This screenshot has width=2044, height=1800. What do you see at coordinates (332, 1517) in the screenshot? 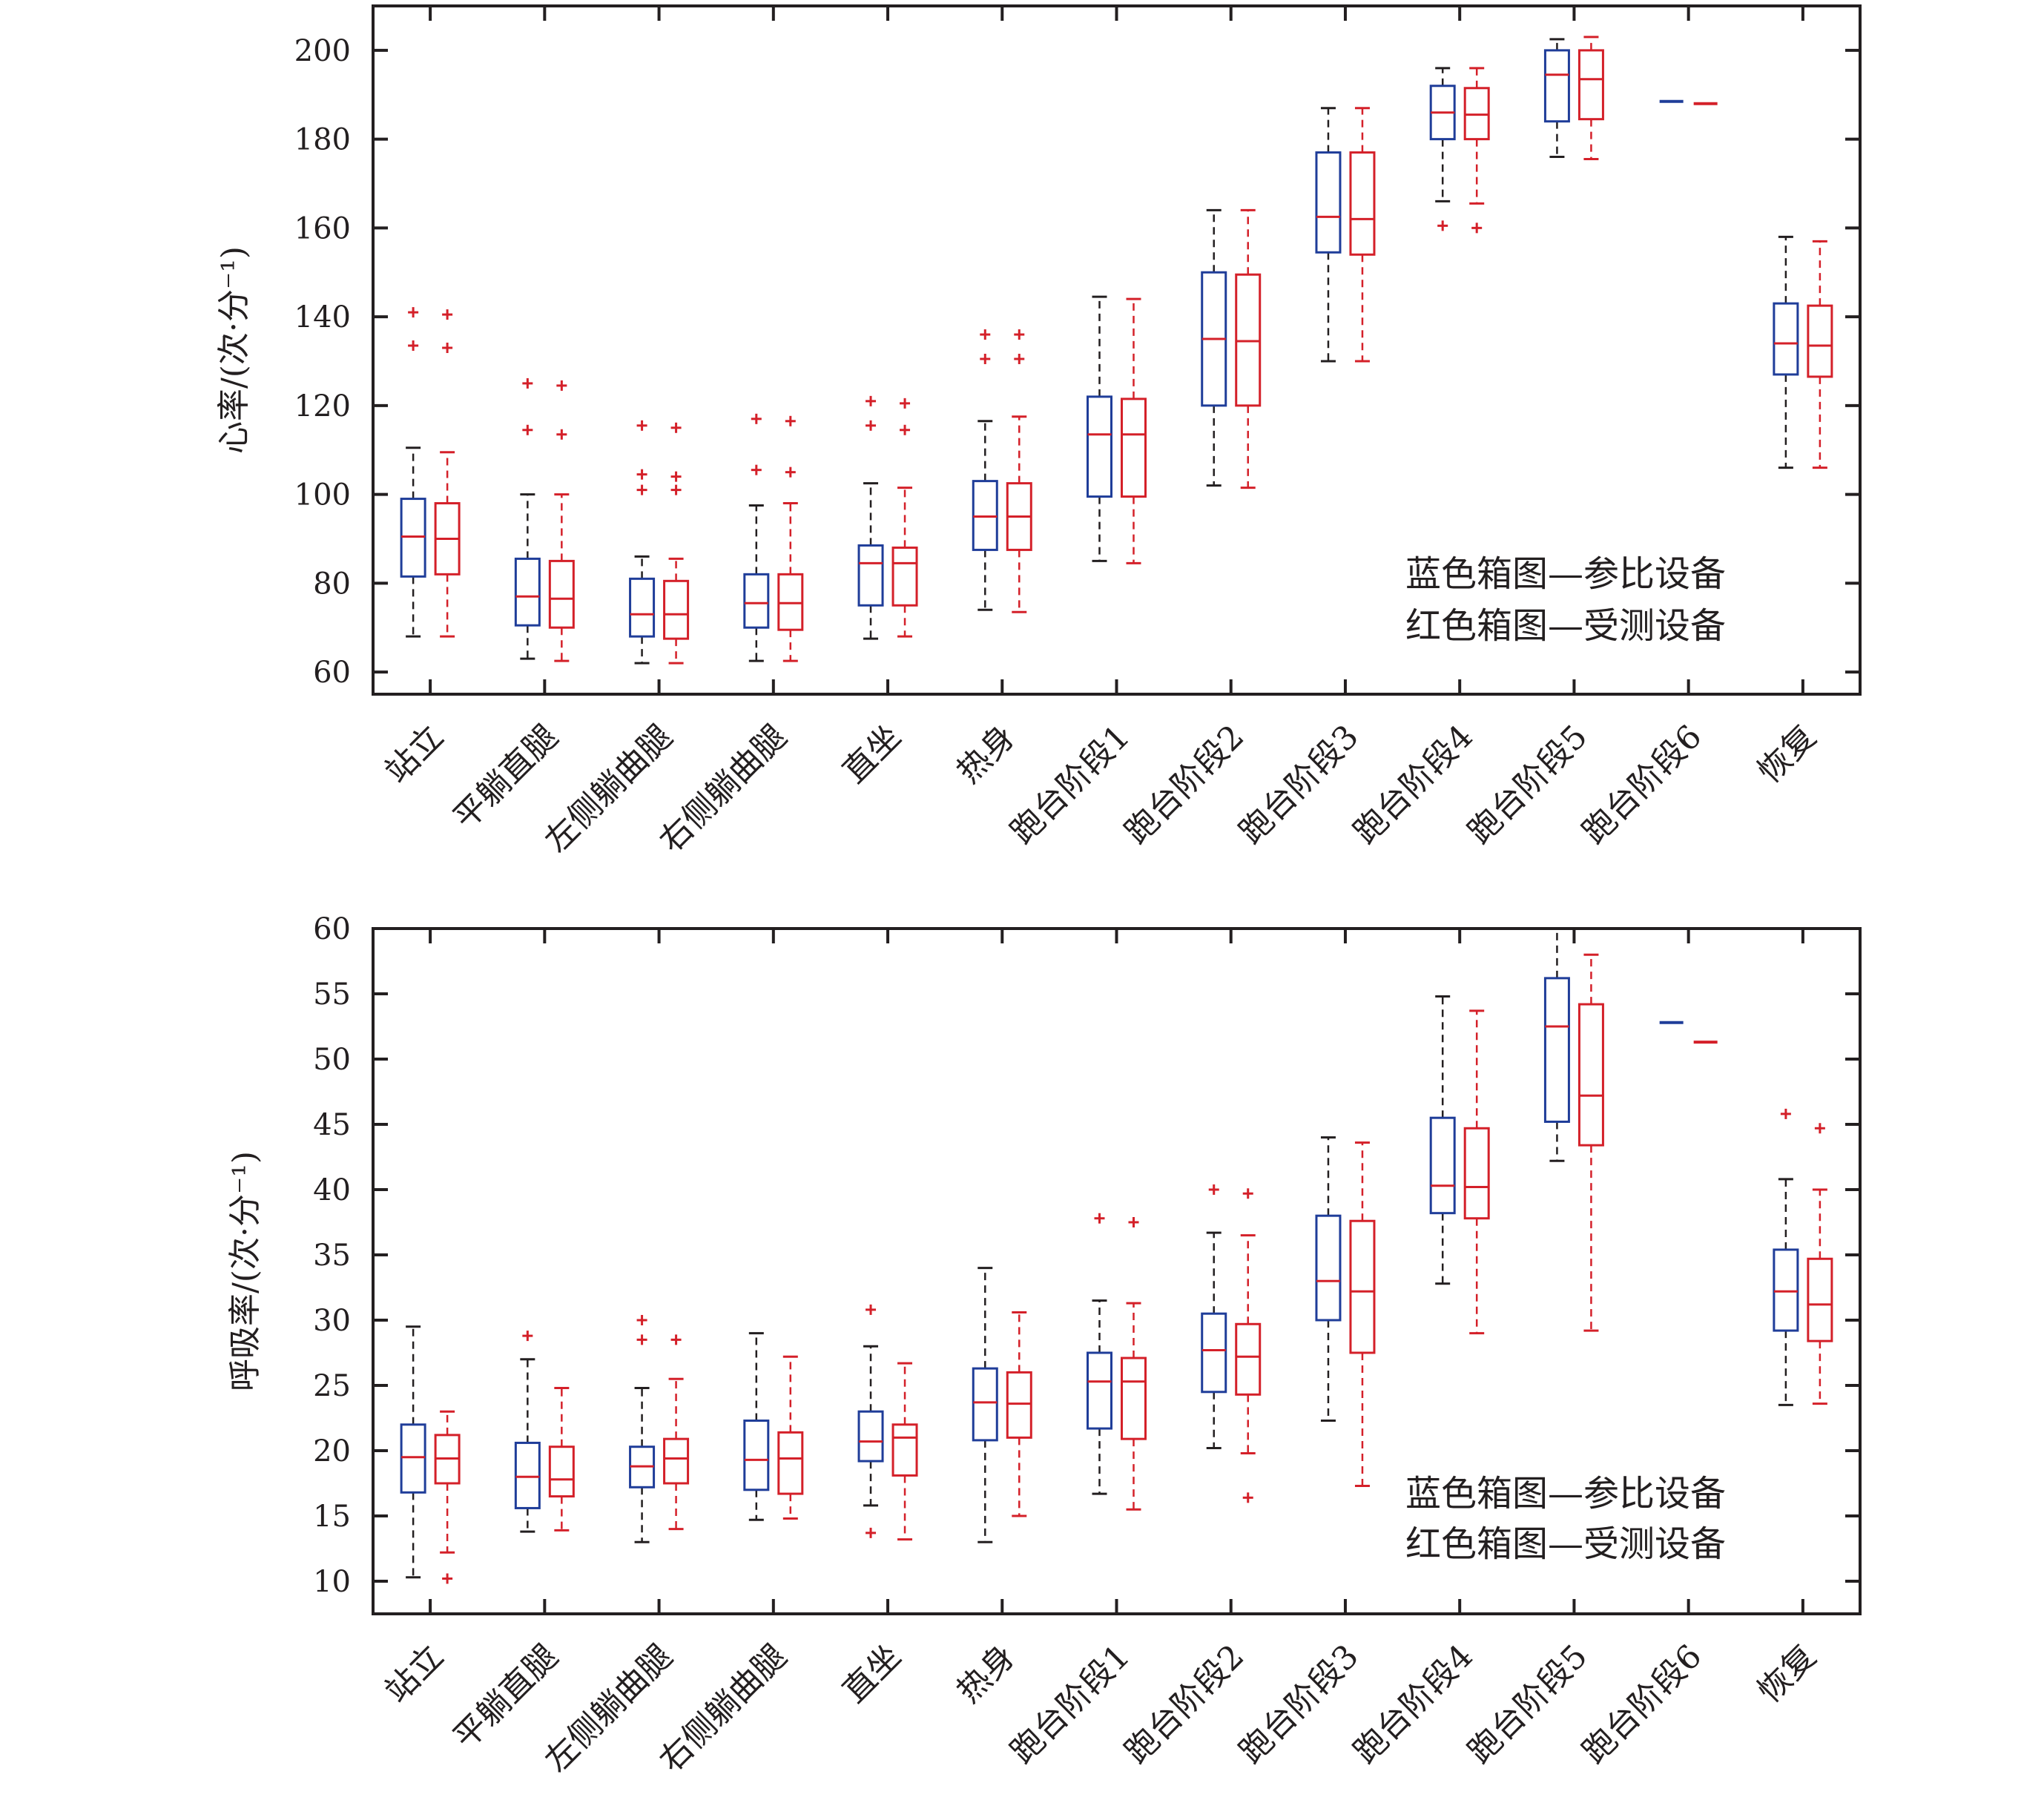
I see `y-tick-label: 15` at bounding box center [332, 1517].